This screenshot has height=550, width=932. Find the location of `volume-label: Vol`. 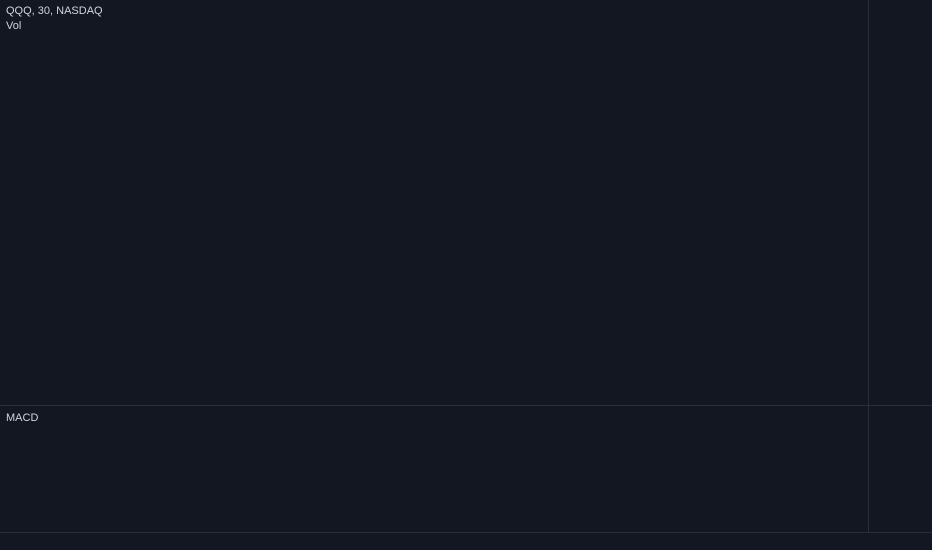

volume-label: Vol is located at coordinates (13, 26).